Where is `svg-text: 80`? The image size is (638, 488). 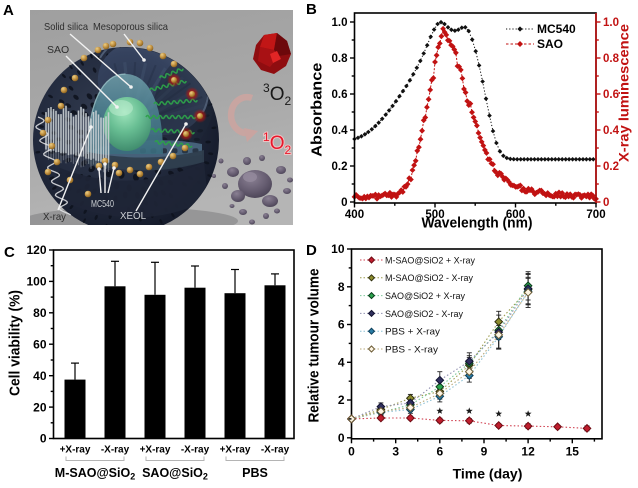
svg-text: 80 is located at coordinates (40, 313).